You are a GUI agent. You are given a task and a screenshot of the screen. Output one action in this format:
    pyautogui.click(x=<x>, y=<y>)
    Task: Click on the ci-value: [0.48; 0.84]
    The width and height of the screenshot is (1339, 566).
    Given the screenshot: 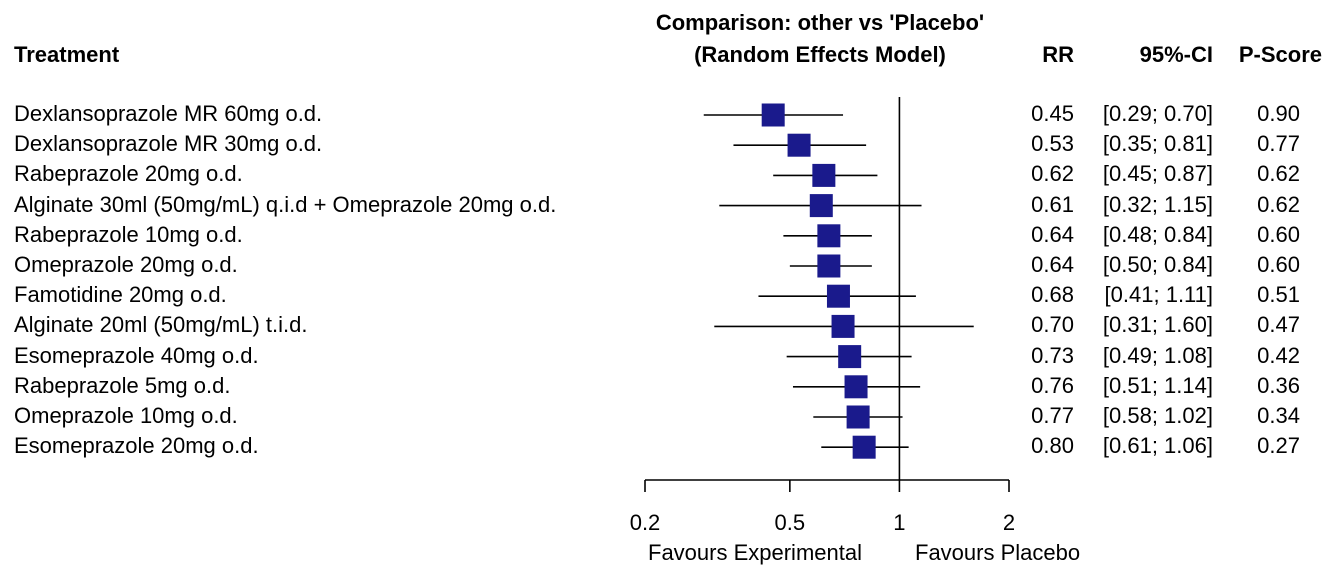 What is the action you would take?
    pyautogui.click(x=1157, y=234)
    